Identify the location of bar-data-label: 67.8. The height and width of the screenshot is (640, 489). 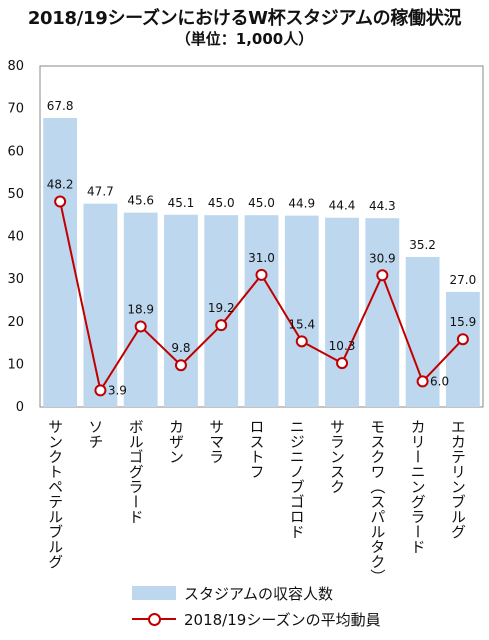
(60, 106).